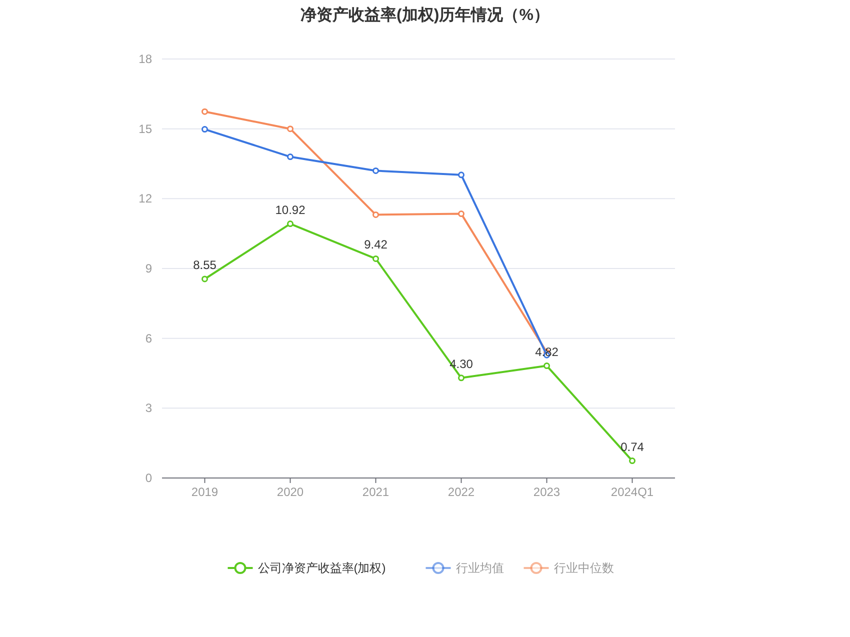 This screenshot has width=850, height=637. What do you see at coordinates (145, 199) in the screenshot?
I see `y-tick-label: 12` at bounding box center [145, 199].